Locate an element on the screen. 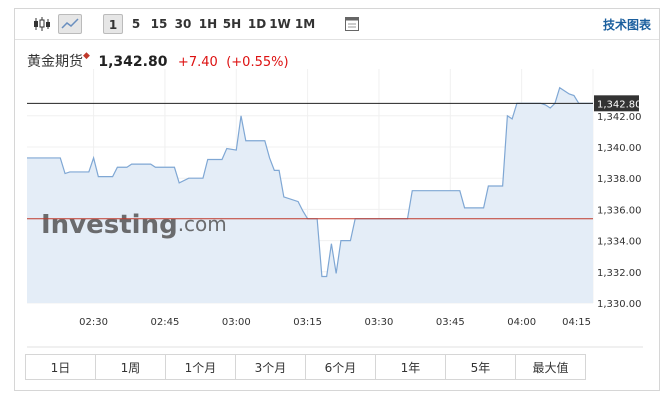 The height and width of the screenshot is (406, 671). last-price-label: 1,342.80 is located at coordinates (619, 104).